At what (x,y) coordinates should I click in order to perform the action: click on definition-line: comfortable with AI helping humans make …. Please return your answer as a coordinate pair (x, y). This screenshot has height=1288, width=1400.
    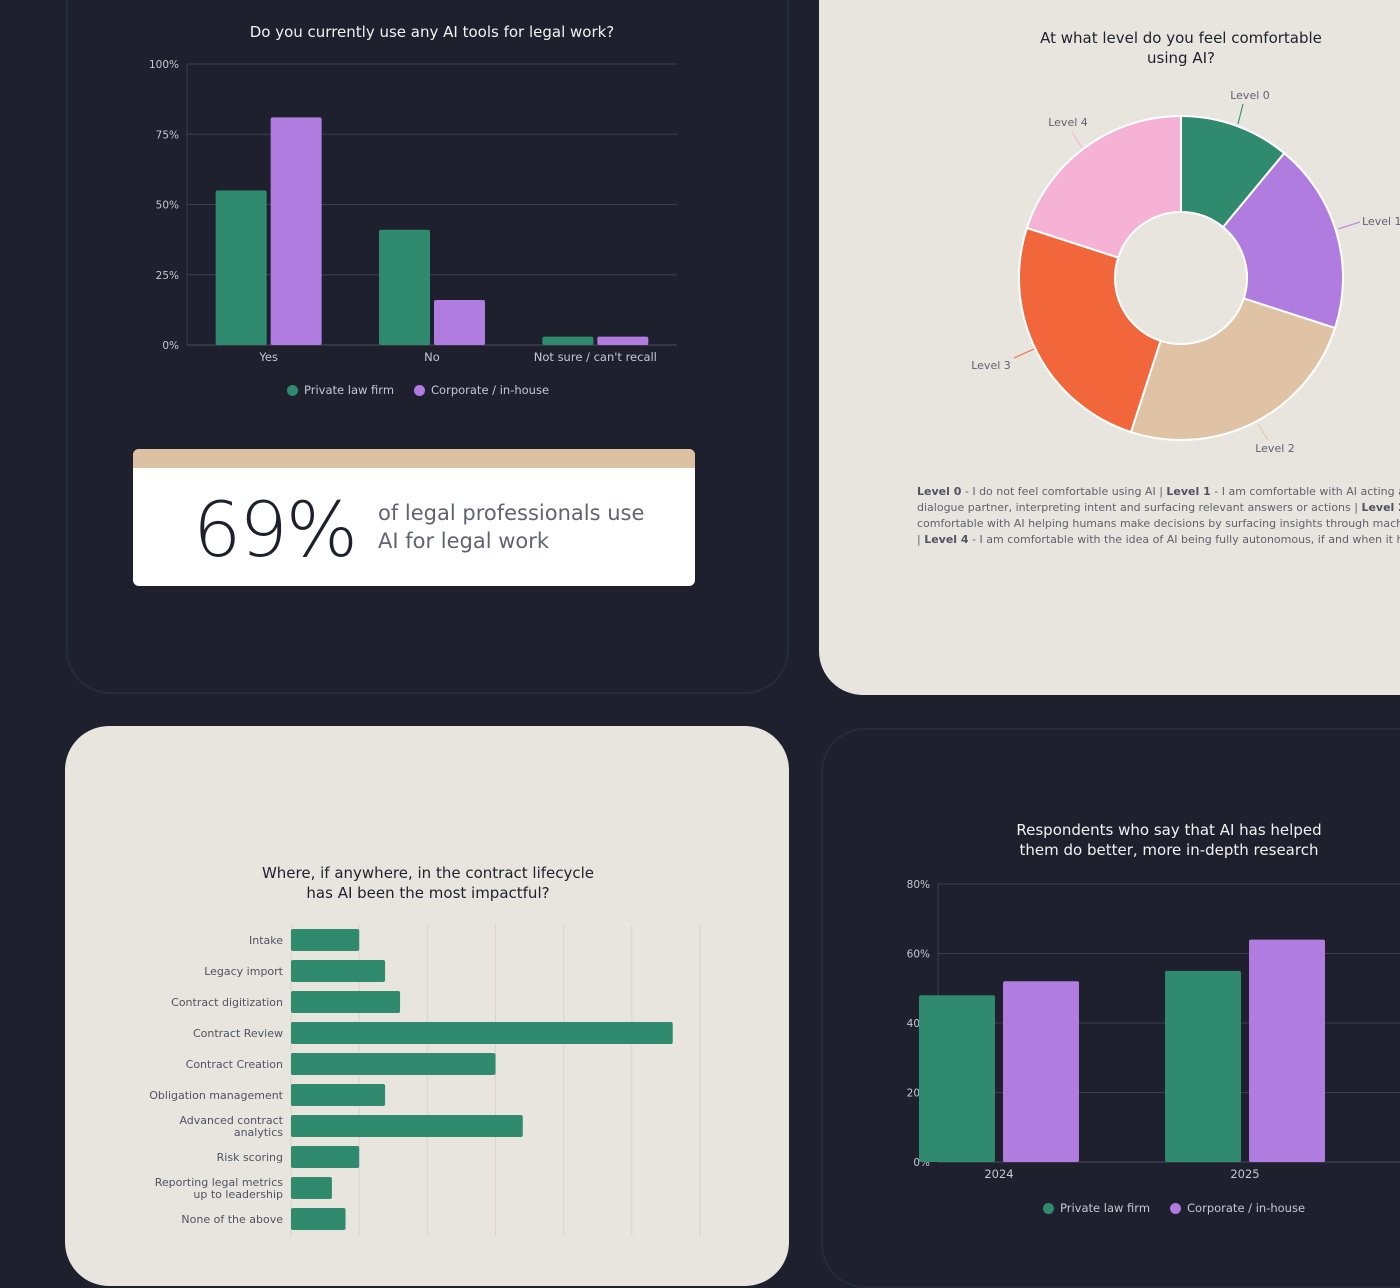
    Looking at the image, I should click on (1158, 524).